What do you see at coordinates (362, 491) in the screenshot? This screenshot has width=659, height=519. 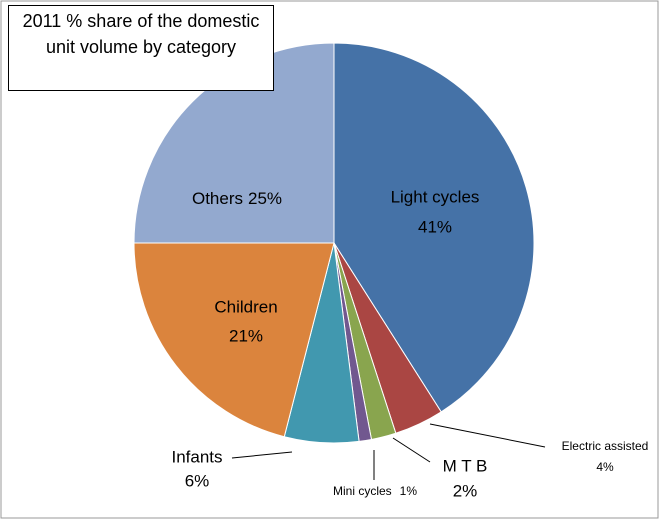 I see `category-label: Mini cycles` at bounding box center [362, 491].